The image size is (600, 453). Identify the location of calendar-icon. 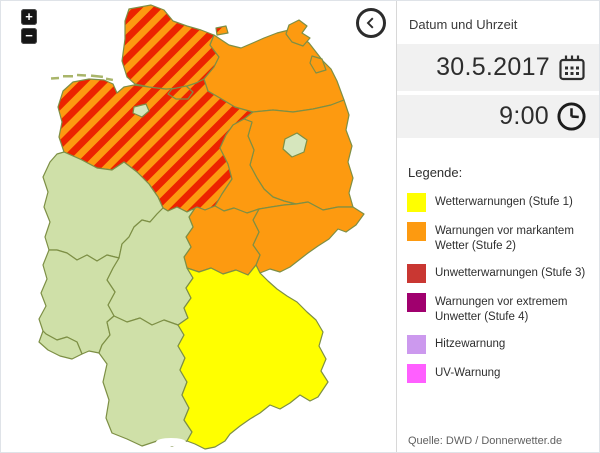
(572, 68).